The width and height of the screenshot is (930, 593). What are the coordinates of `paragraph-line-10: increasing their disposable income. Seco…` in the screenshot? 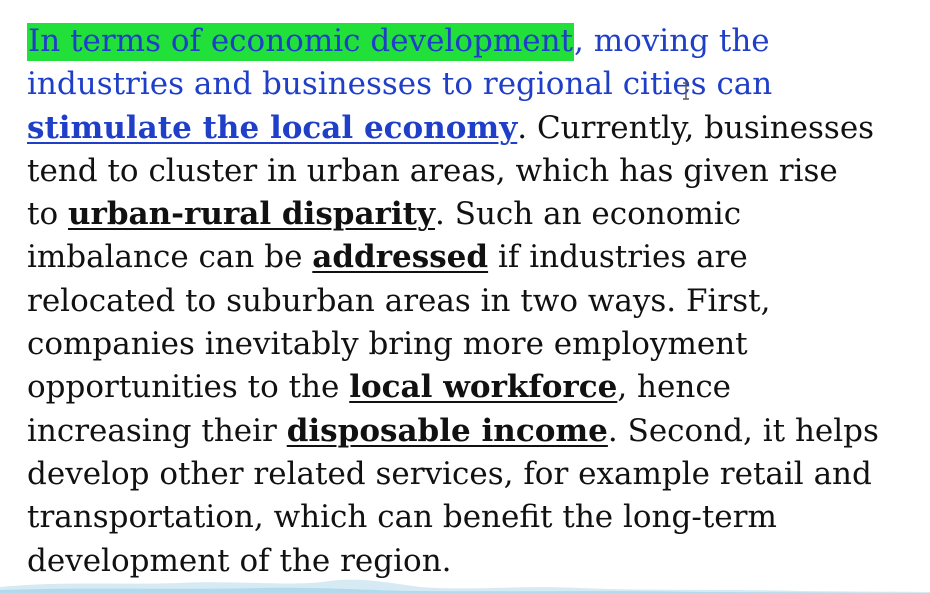 It's located at (474, 431).